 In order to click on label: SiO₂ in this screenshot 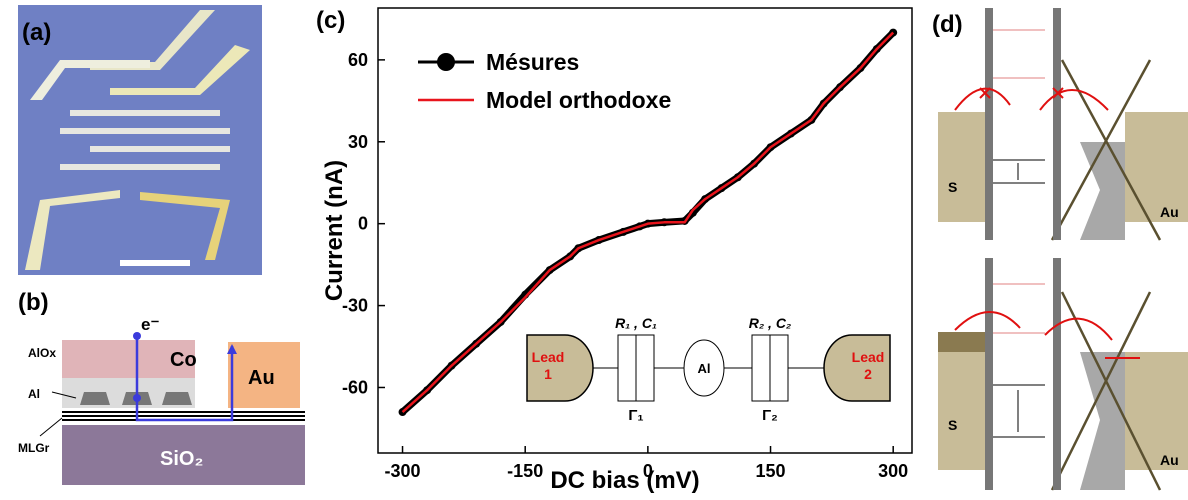, I will do `click(181, 459)`.